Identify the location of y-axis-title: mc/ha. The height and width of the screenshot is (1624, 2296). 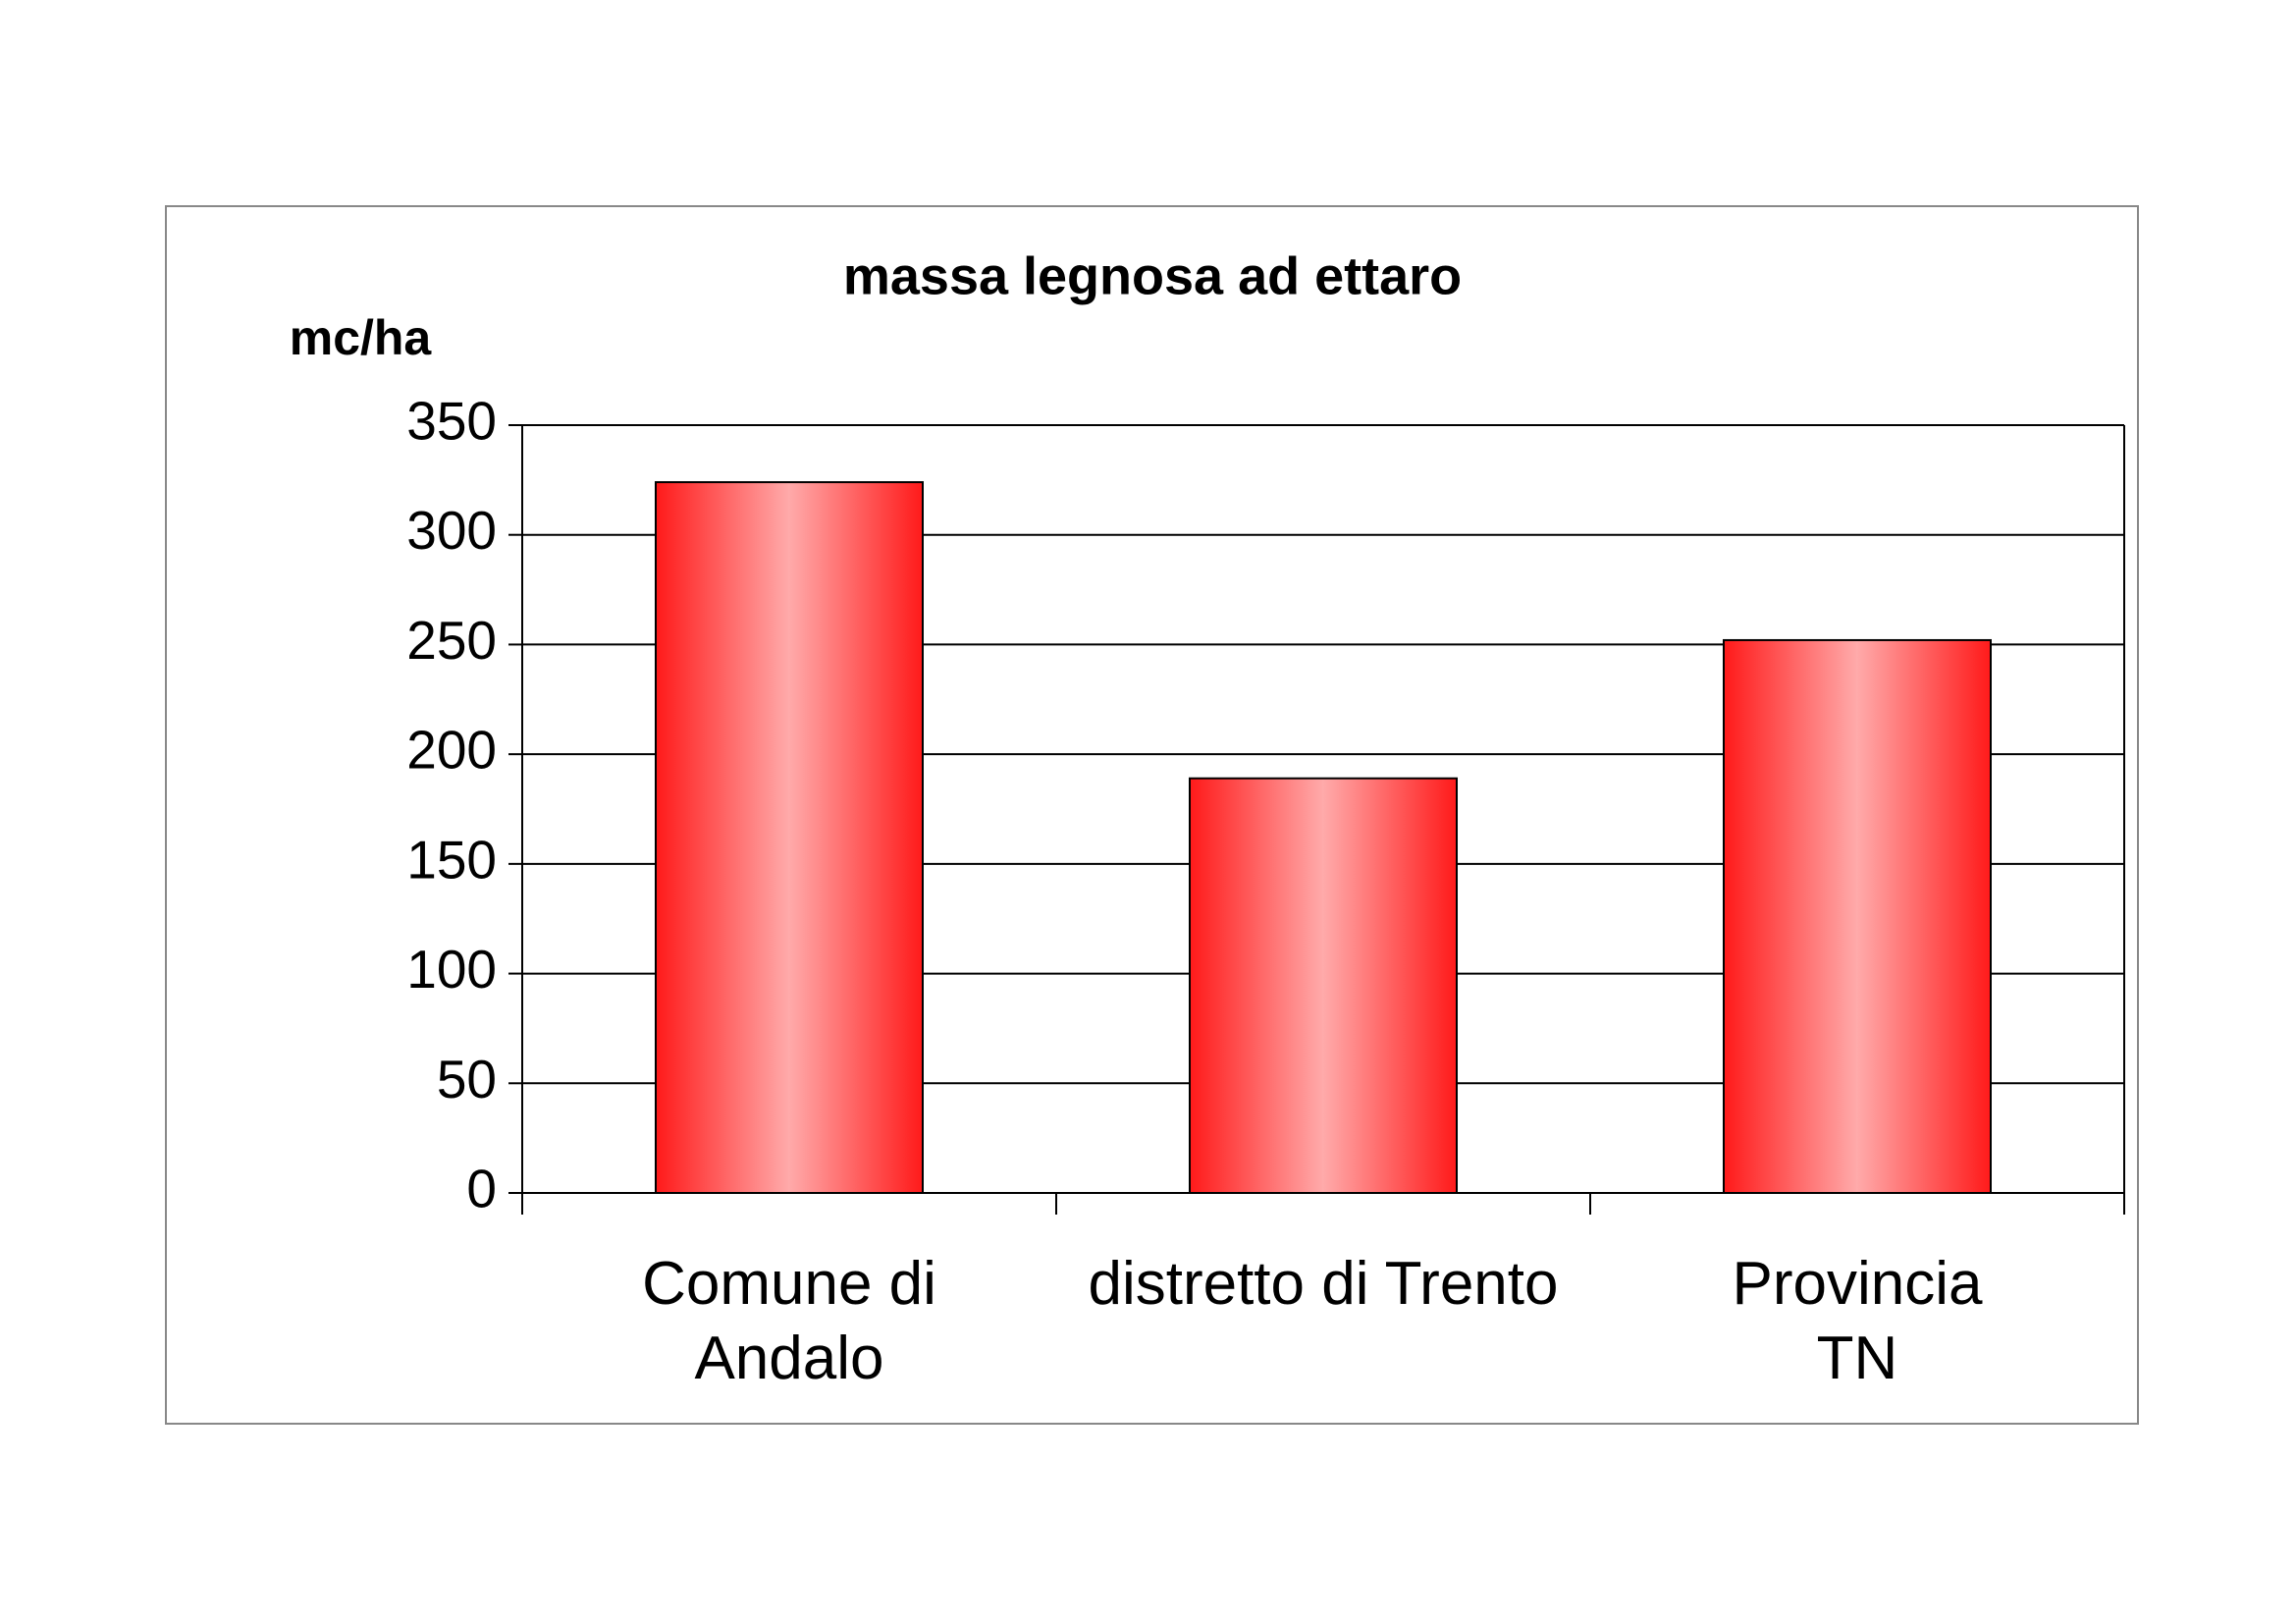
(362, 337).